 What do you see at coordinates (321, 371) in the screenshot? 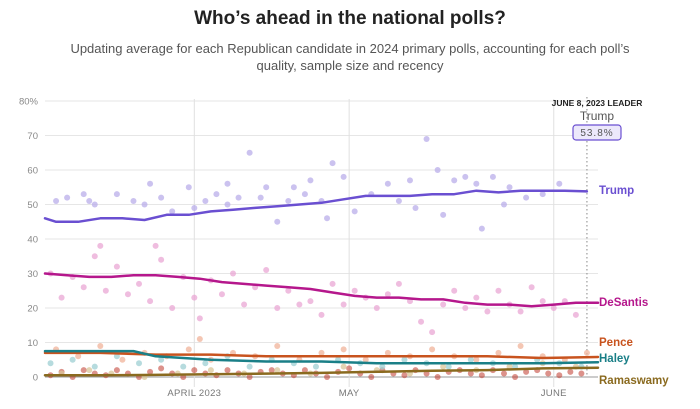
I see `average-line-ramaswamy` at bounding box center [321, 371].